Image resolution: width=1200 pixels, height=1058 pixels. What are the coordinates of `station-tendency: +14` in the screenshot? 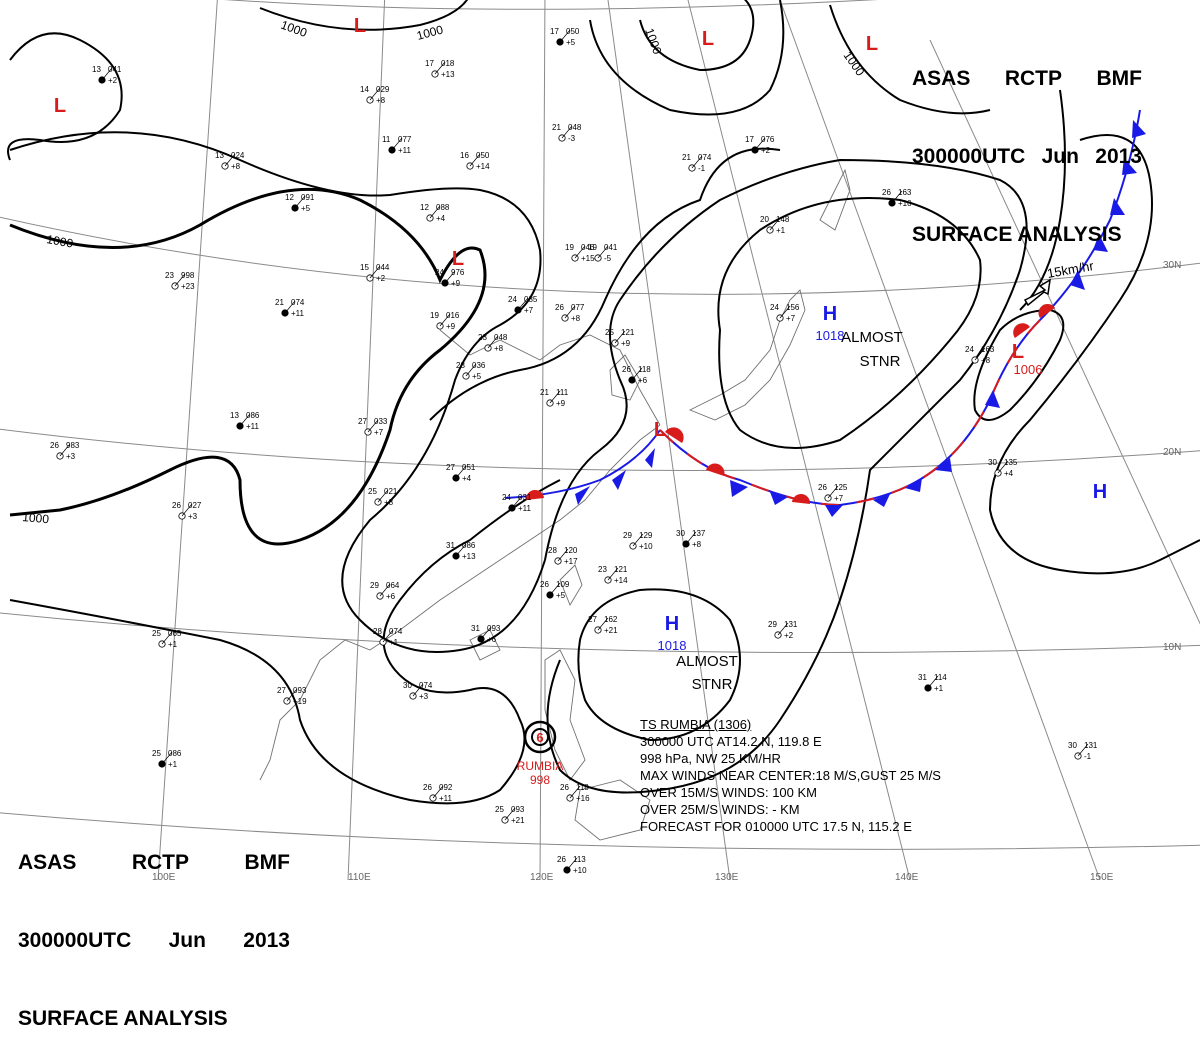 It's located at (483, 166).